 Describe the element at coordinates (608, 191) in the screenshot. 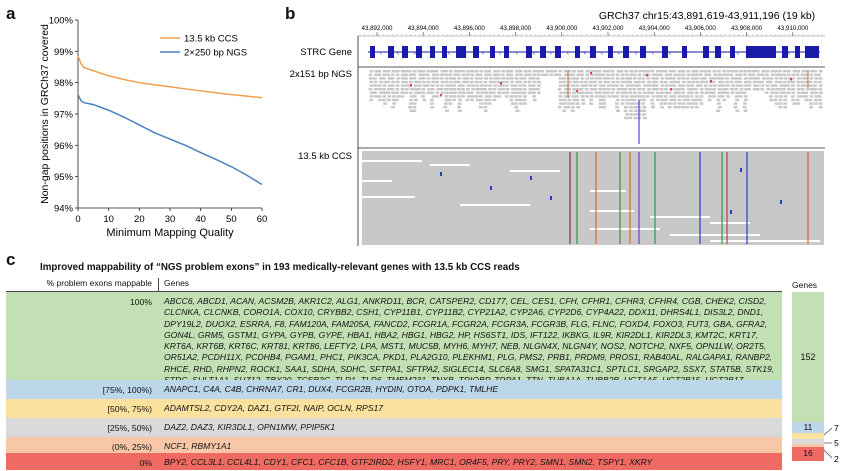

I see `ccs-read-gap` at that location.